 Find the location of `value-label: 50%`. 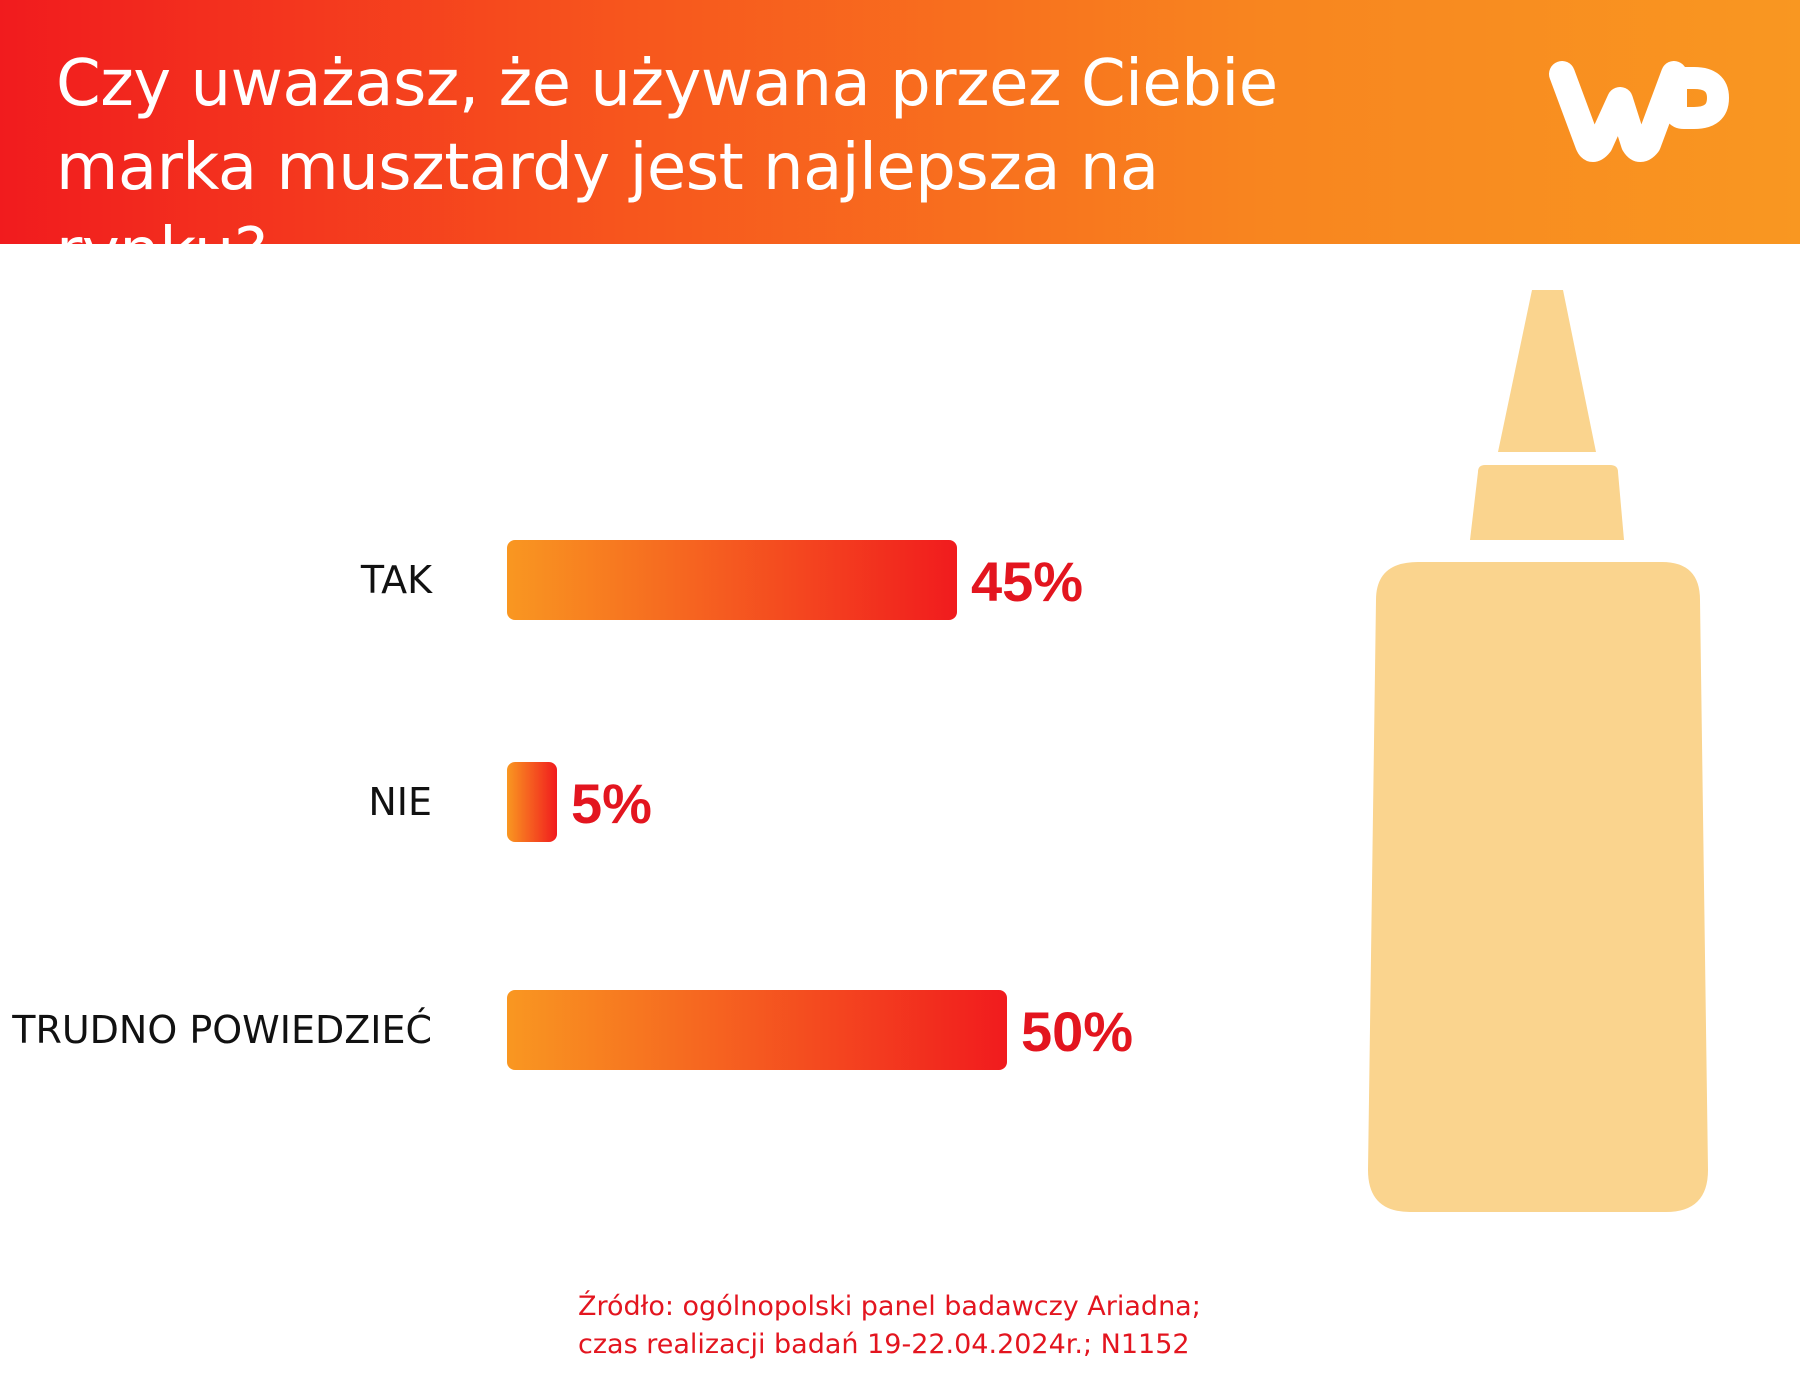

value-label: 50% is located at coordinates (1077, 1031).